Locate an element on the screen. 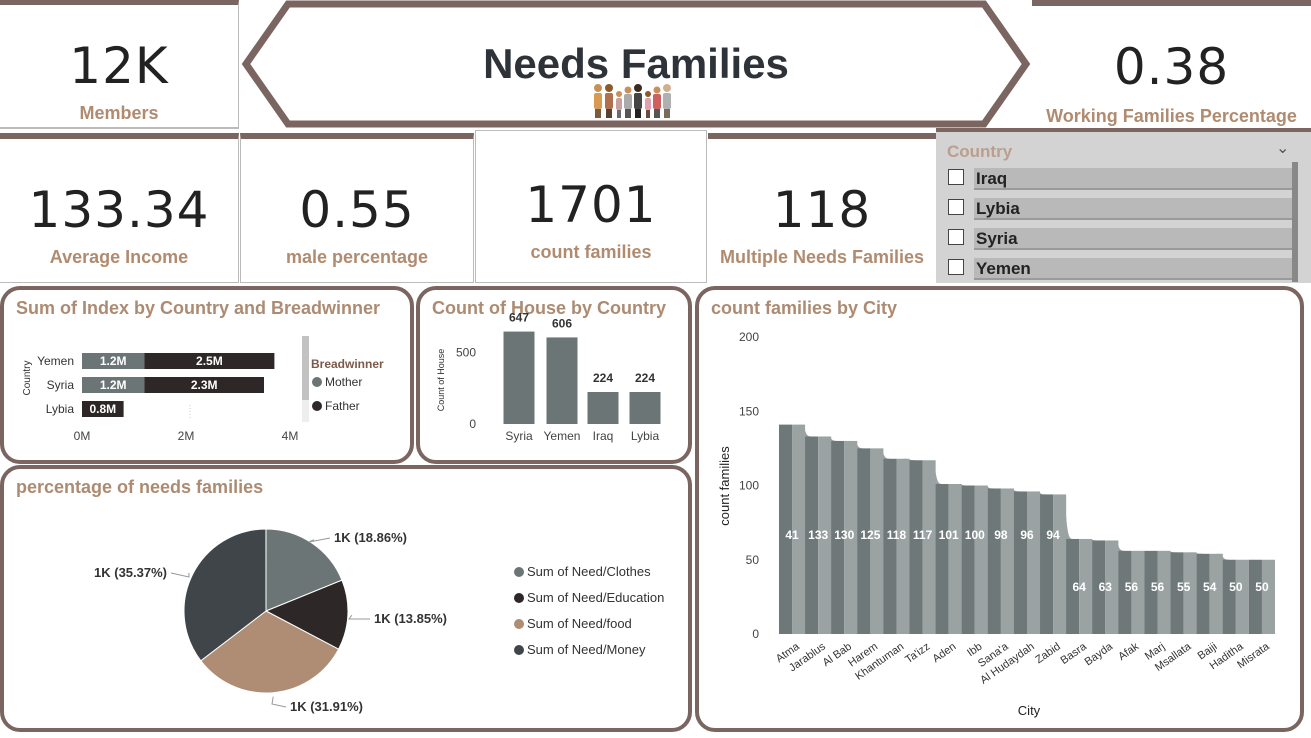  index-x-tick-label: 4M is located at coordinates (290, 436).